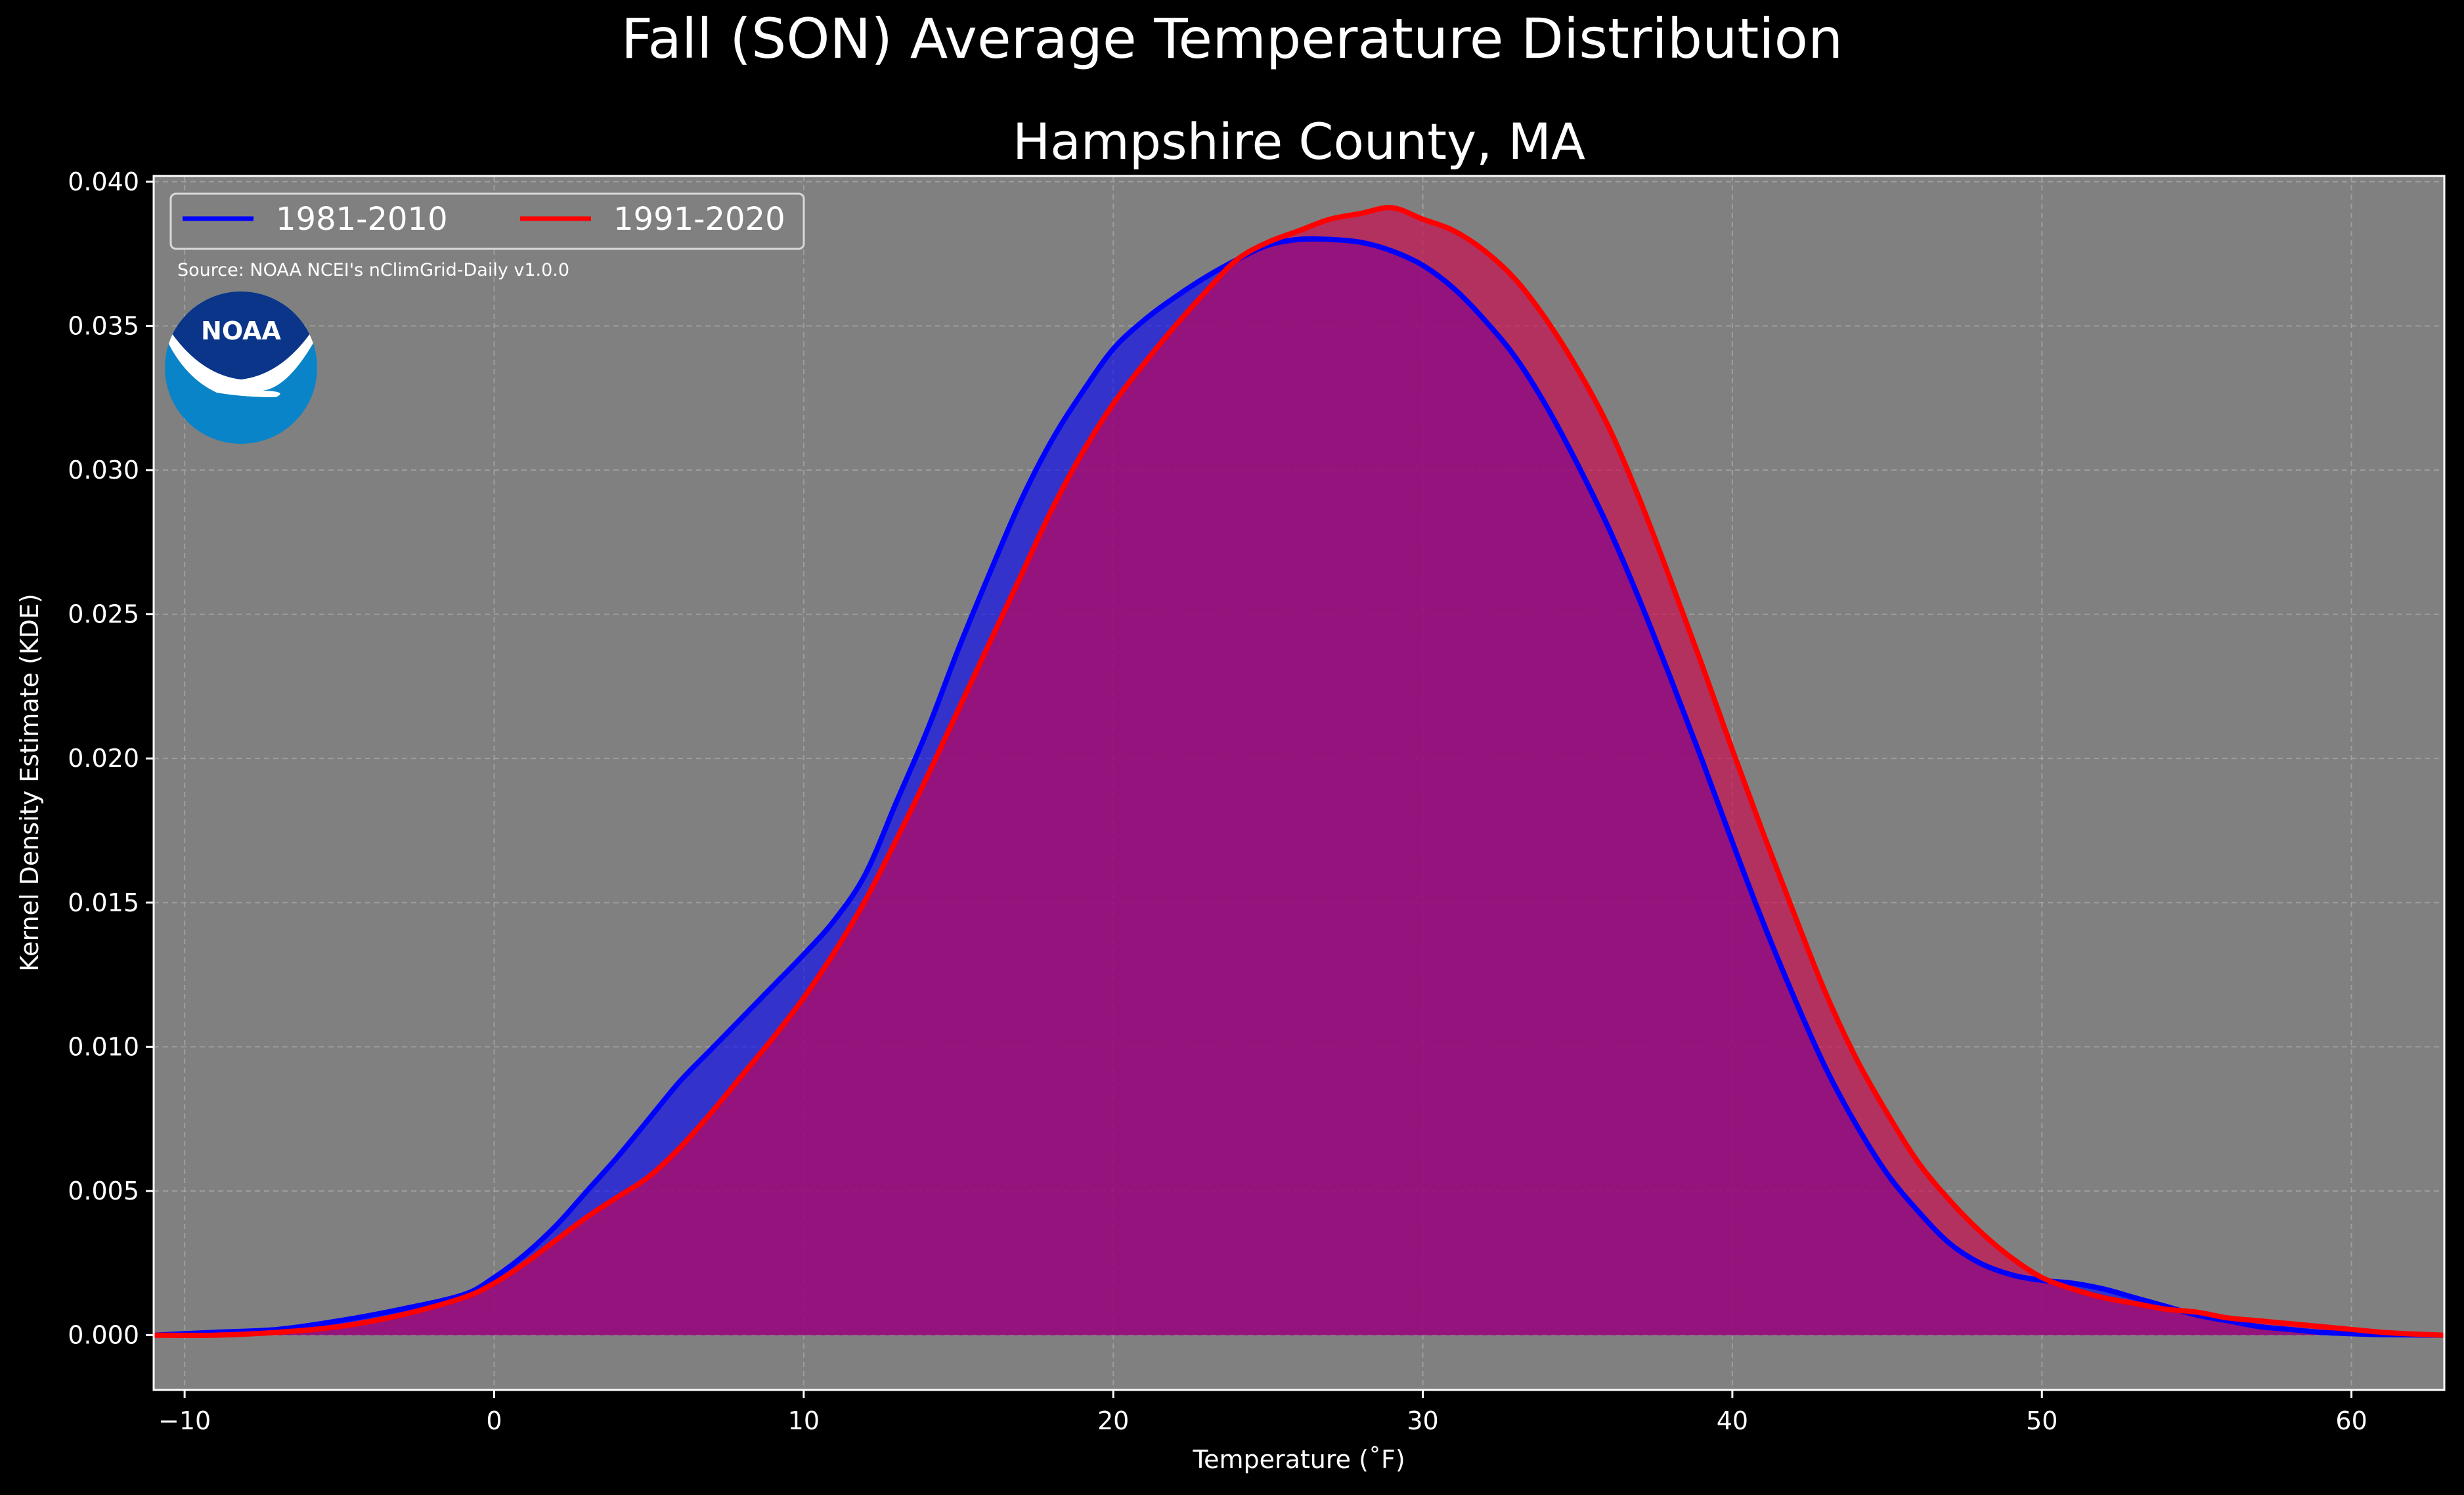  I want to click on x-axis-ticks: −10 0 10 20 30 40 50 60, so click(1262, 1412).